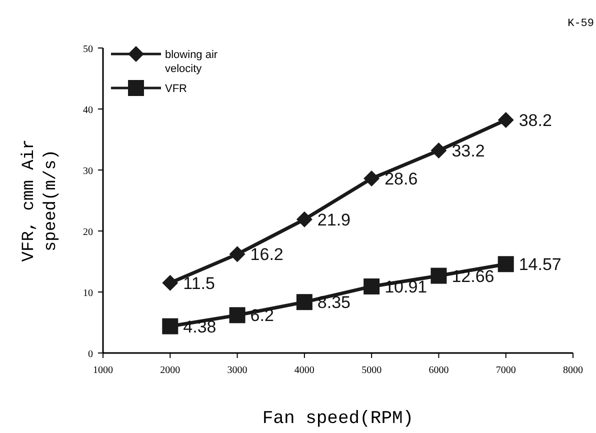 The width and height of the screenshot is (596, 433). Describe the element at coordinates (304, 370) in the screenshot. I see `x-tick-label: 4000` at that location.